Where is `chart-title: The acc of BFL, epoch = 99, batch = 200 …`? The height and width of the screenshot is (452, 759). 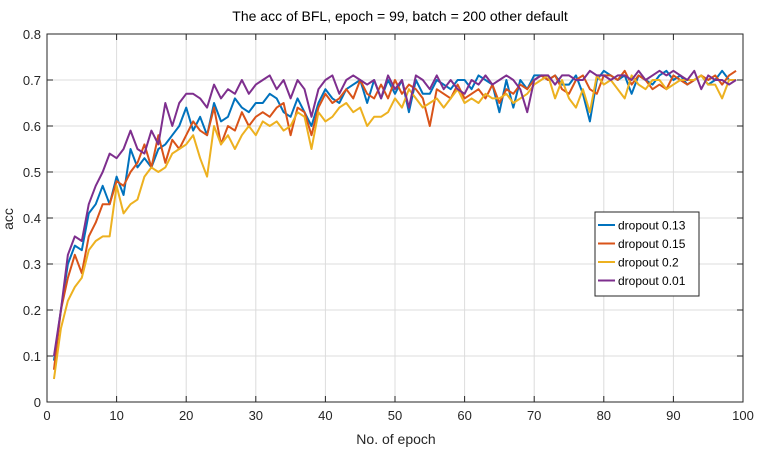
chart-title: The acc of BFL, epoch = 99, batch = 200 … is located at coordinates (400, 16).